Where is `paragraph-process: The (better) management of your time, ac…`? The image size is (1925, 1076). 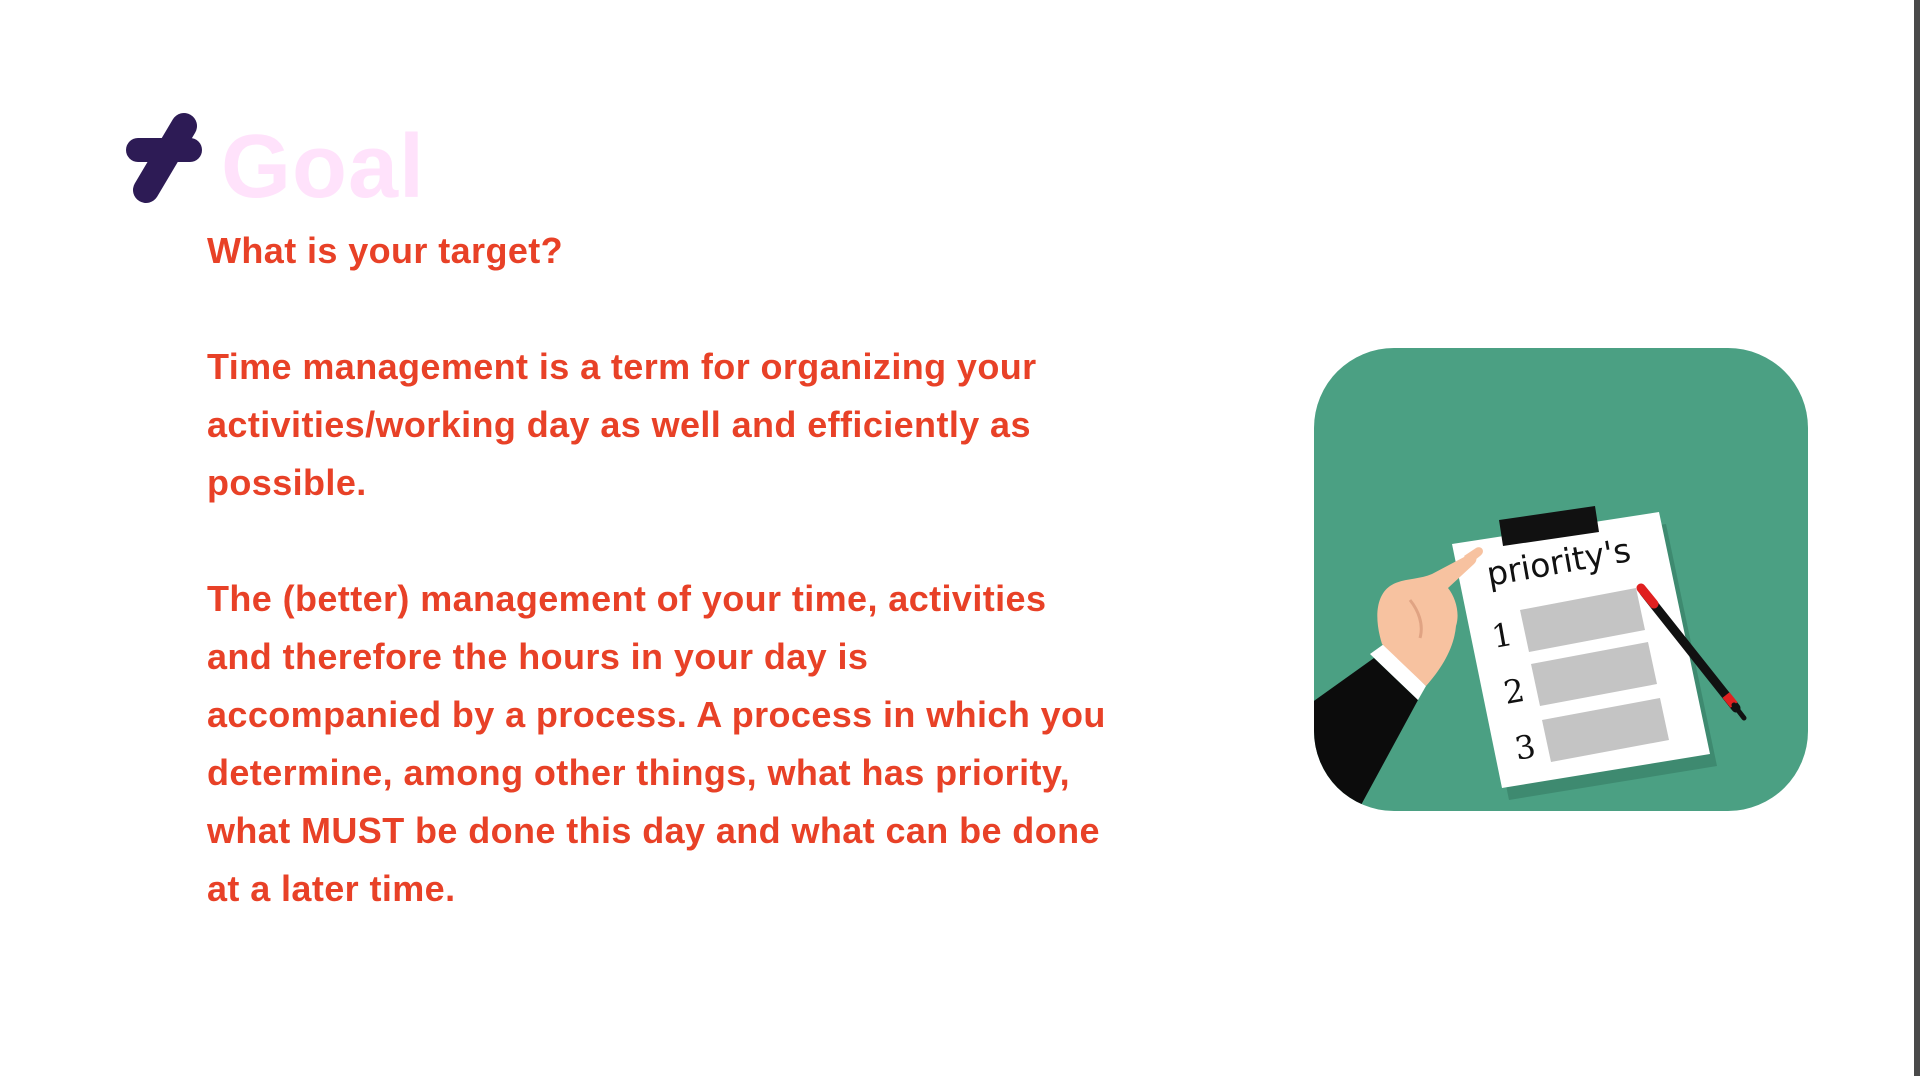
paragraph-process: The (better) management of your time, ac… is located at coordinates (656, 743).